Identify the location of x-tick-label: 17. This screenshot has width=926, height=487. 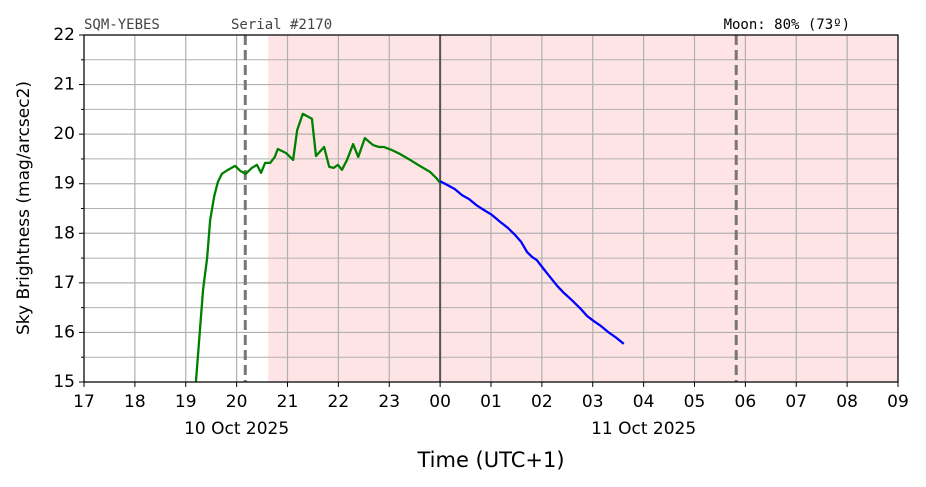
(84, 402).